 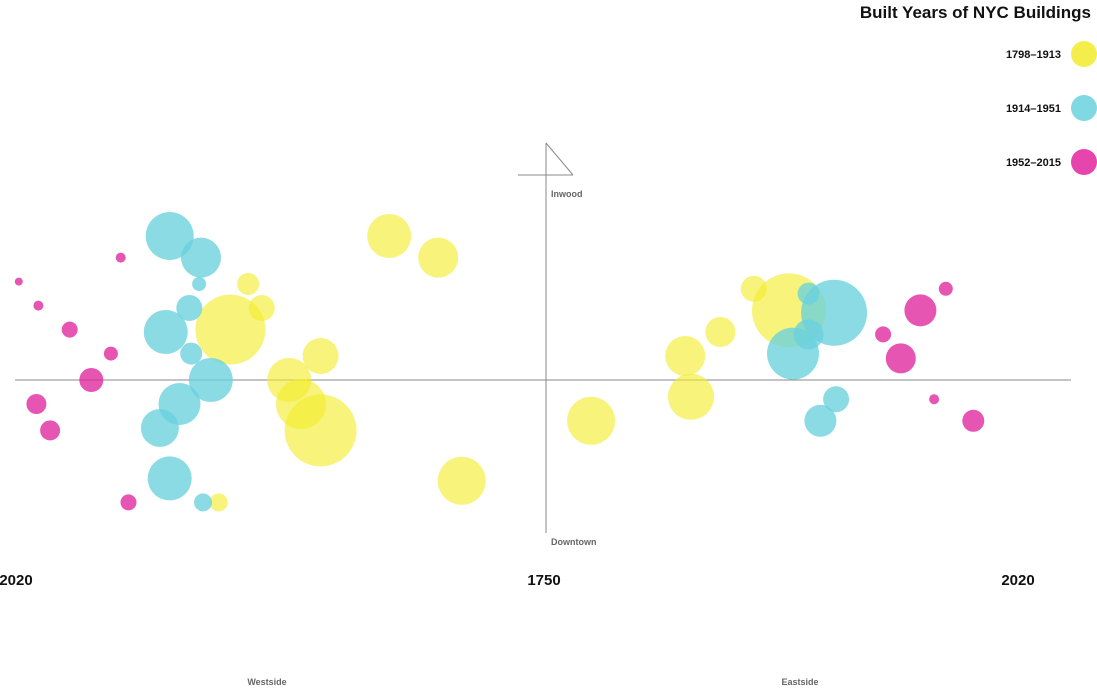 I want to click on bubble-series1-point10, so click(x=203, y=502).